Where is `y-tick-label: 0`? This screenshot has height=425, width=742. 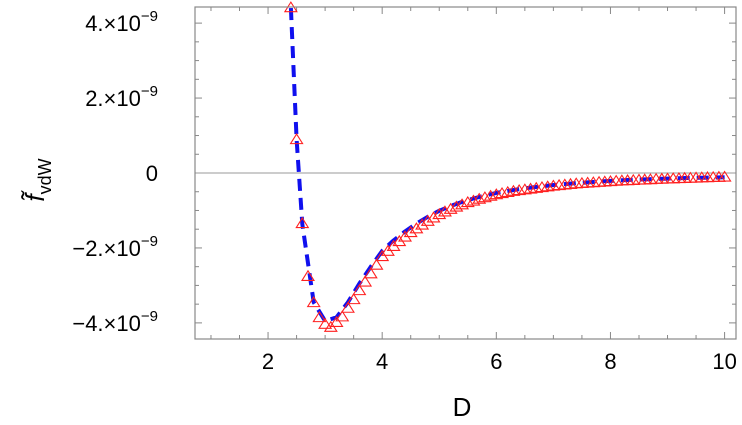
y-tick-label: 0 is located at coordinates (152, 173).